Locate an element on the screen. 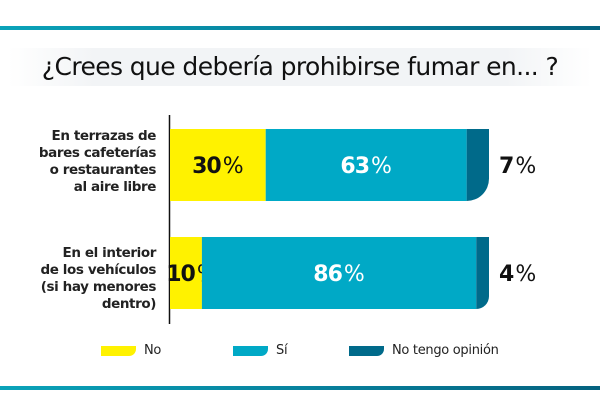 The image size is (600, 415). data-label-0-0: 30% is located at coordinates (218, 166).